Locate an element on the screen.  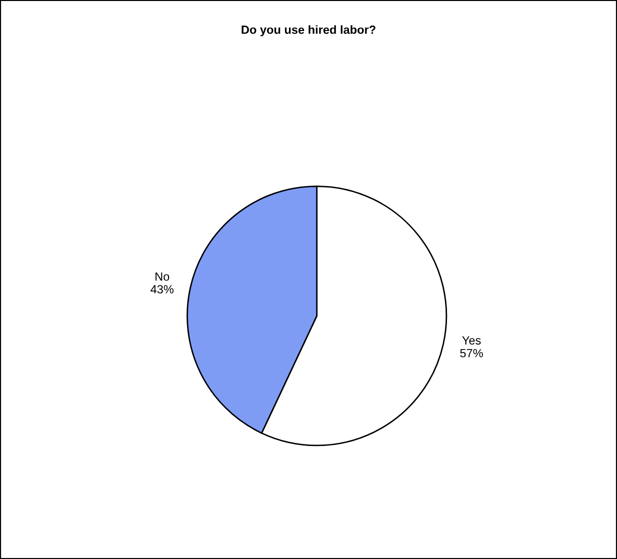
chart-title: Do you use hired labor? is located at coordinates (309, 30).